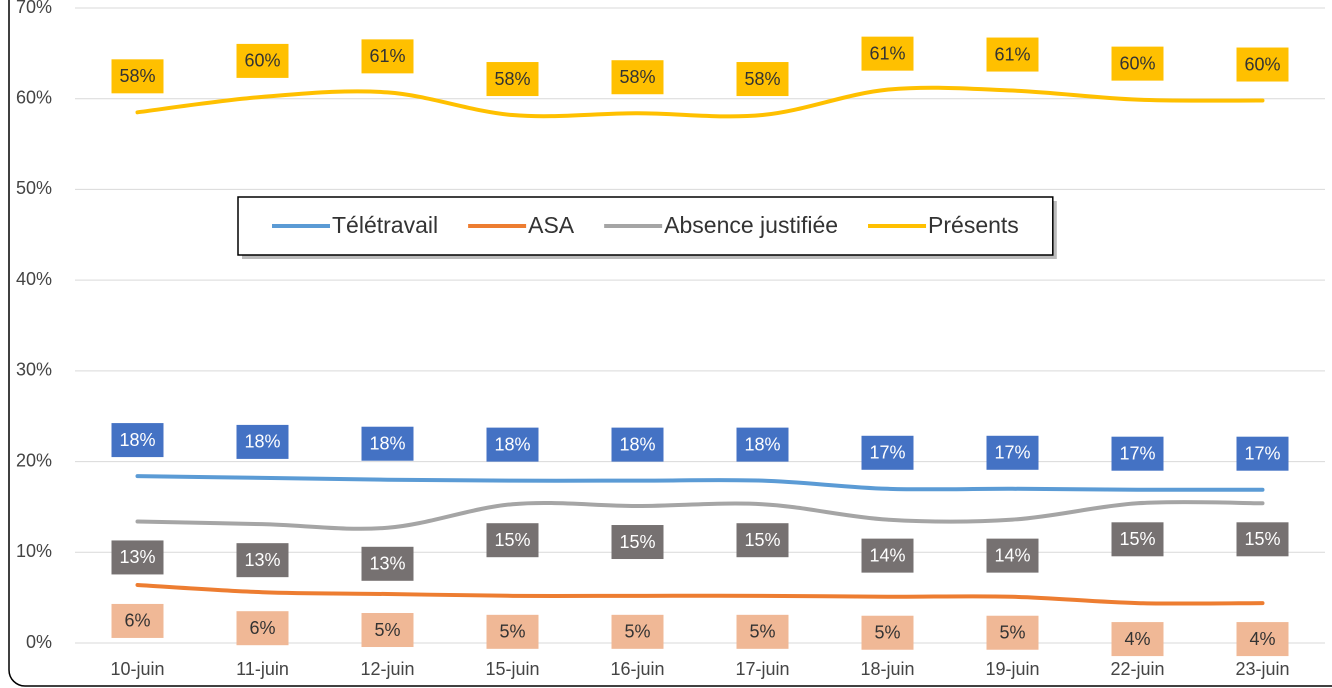  What do you see at coordinates (387, 669) in the screenshot?
I see `x-tick-label: 12-juin` at bounding box center [387, 669].